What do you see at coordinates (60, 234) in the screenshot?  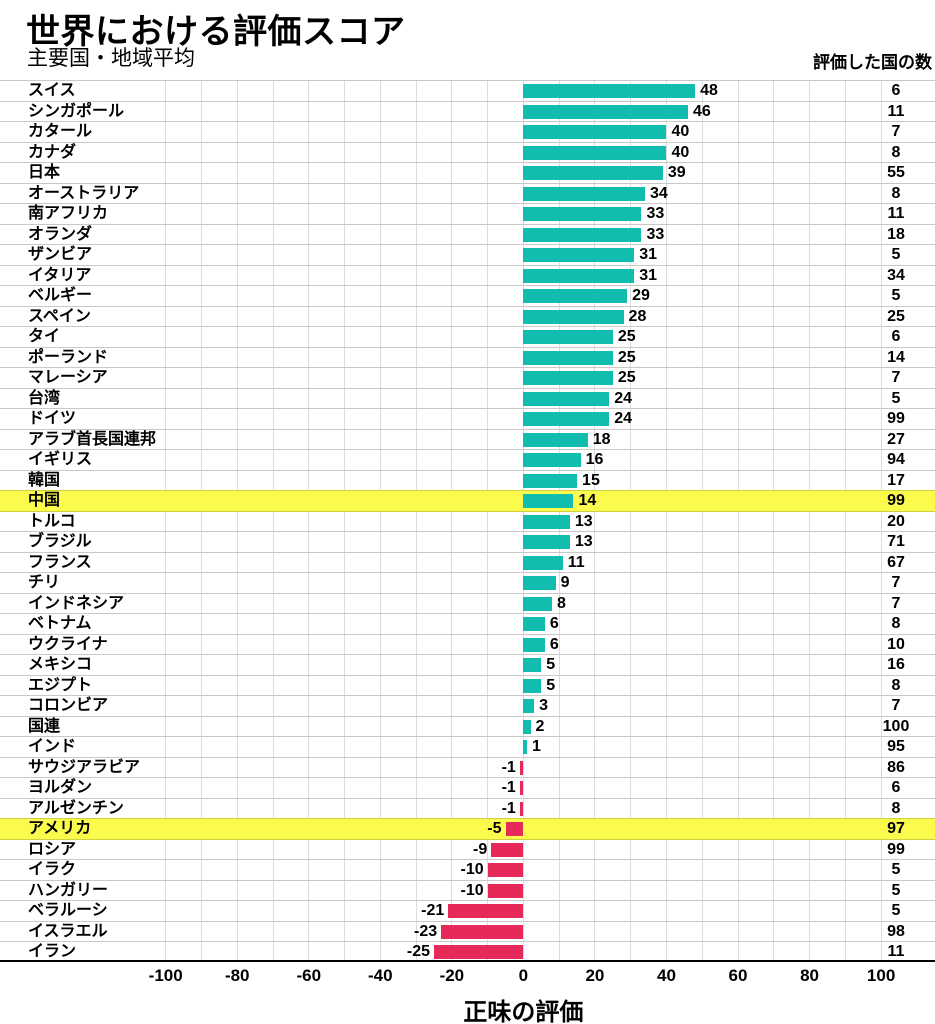 I see `country-label: オランダ` at bounding box center [60, 234].